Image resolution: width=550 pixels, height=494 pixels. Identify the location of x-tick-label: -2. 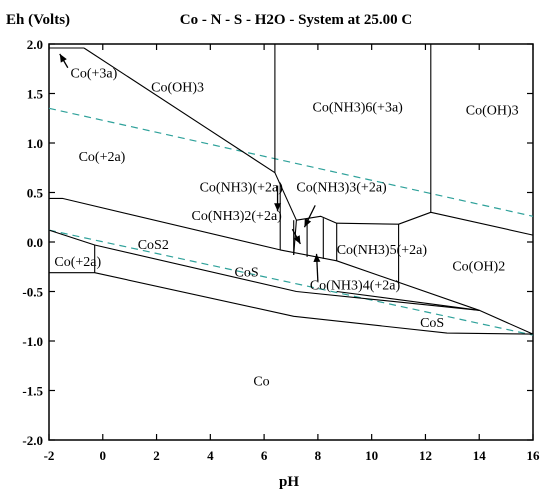
(49, 455).